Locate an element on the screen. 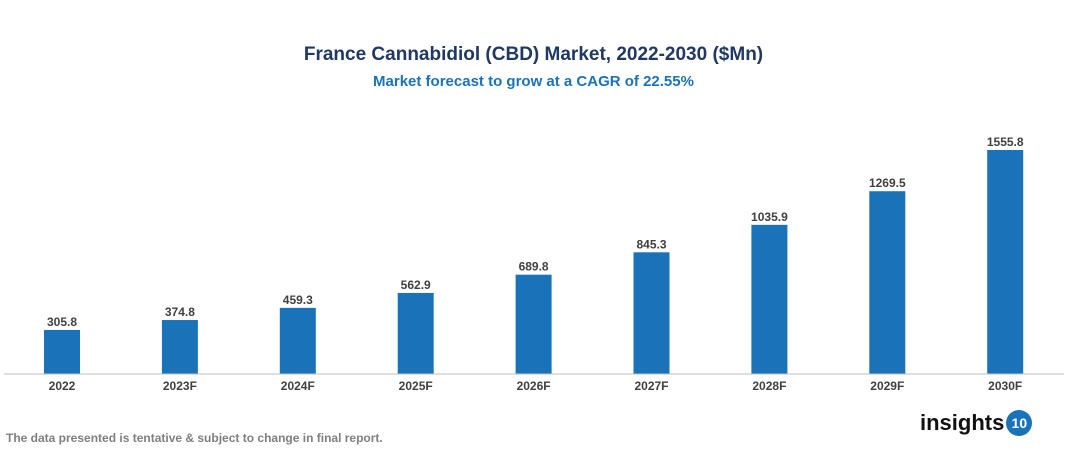 This screenshot has height=454, width=1067. x-tick-label: 2030F is located at coordinates (1005, 386).